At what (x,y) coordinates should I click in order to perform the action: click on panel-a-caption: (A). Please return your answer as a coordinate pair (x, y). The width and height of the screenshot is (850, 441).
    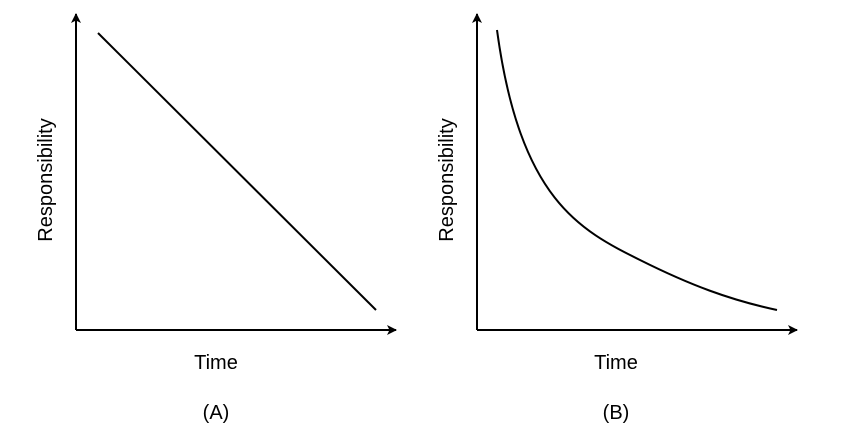
    Looking at the image, I should click on (216, 413).